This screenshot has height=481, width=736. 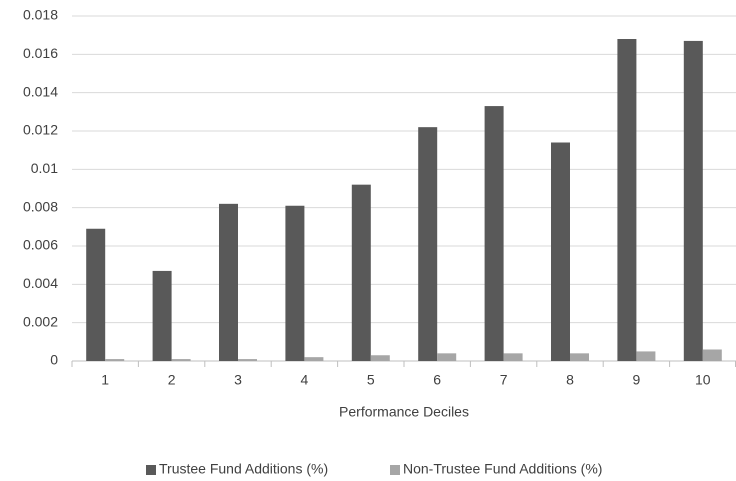 I want to click on x-axis-label: Performance Deciles, so click(x=404, y=412).